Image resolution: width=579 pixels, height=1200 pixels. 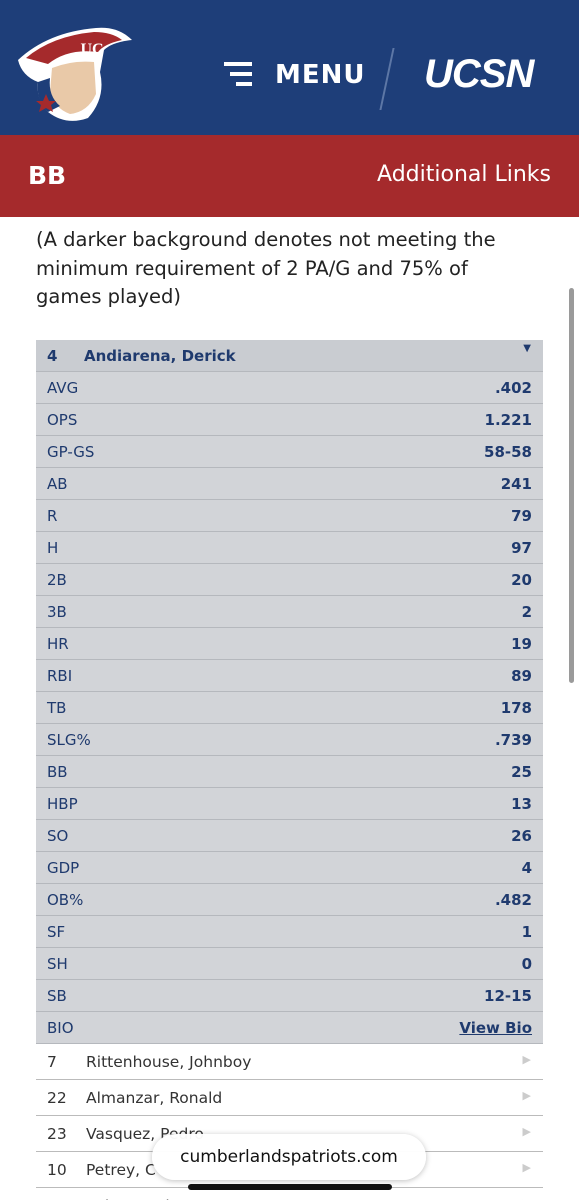 What do you see at coordinates (289, 1098) in the screenshot?
I see `player-row: 22 Almanzar, Ronald ▶` at bounding box center [289, 1098].